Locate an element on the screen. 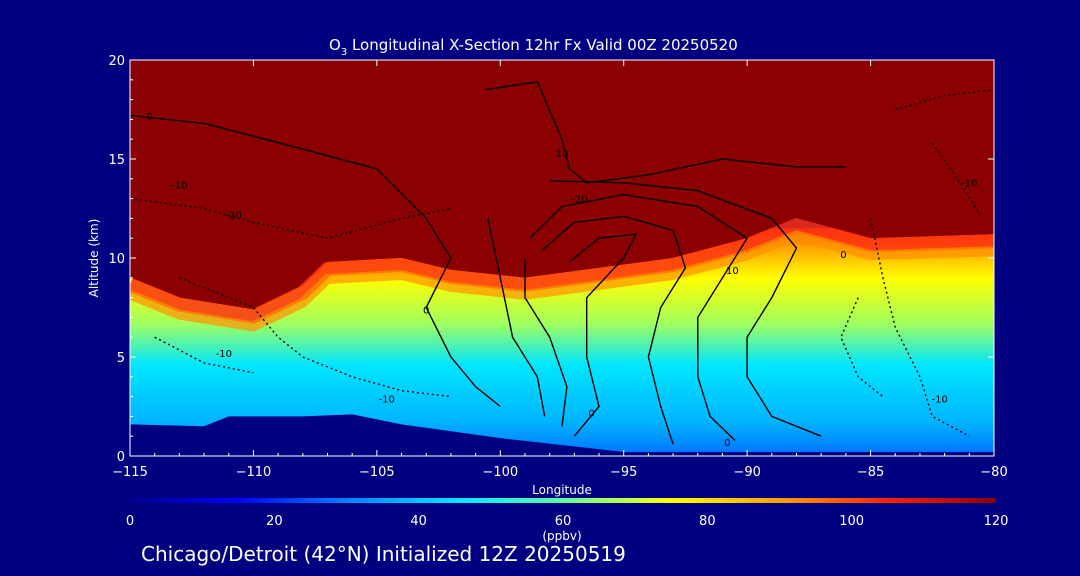 Image resolution: width=1080 pixels, height=576 pixels. colorbar-ticks: 0 20 40 60 80 100 120 is located at coordinates (567, 521).